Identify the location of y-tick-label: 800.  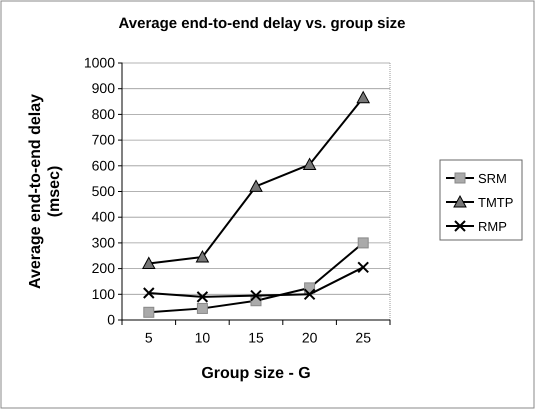
(104, 114).